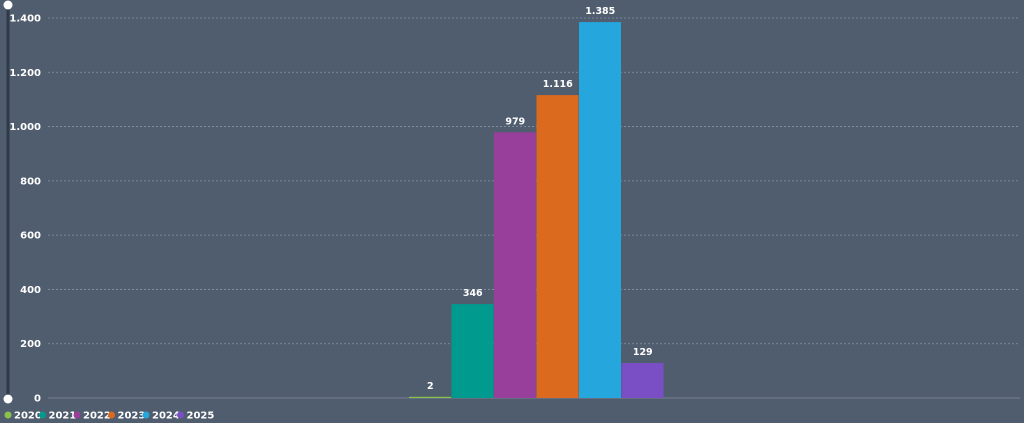 The height and width of the screenshot is (423, 1024). Describe the element at coordinates (25, 209) in the screenshot. I see `y-axis: 0 200 400 600 800 1.000 1.200 1.400` at that location.